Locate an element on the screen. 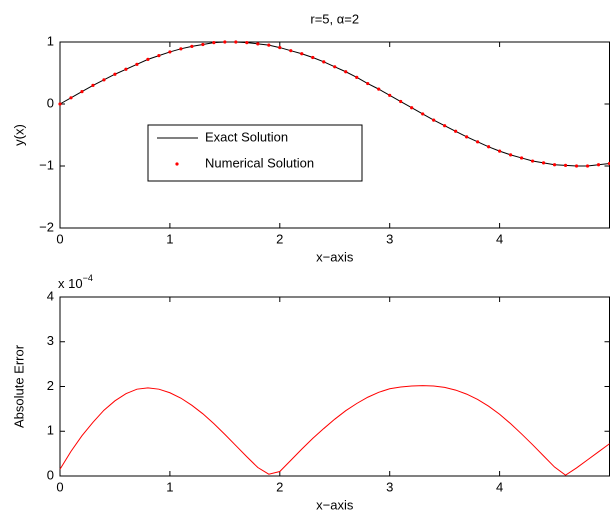 The width and height of the screenshot is (610, 518). axis-multiplier: x 10−4 is located at coordinates (75, 282).